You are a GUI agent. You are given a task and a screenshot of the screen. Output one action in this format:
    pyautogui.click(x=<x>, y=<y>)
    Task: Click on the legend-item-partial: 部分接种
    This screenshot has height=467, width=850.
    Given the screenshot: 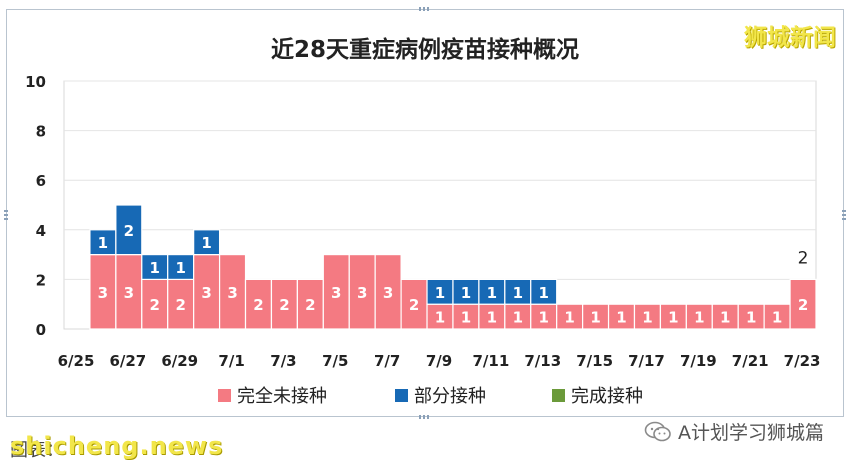 What is the action you would take?
    pyautogui.click(x=440, y=395)
    